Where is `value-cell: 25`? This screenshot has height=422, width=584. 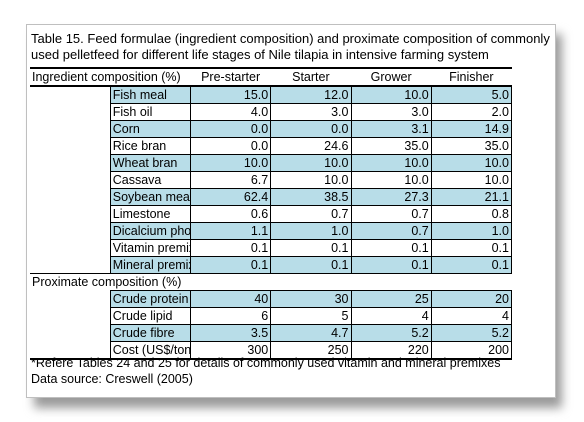
value-cell: 25 is located at coordinates (391, 299).